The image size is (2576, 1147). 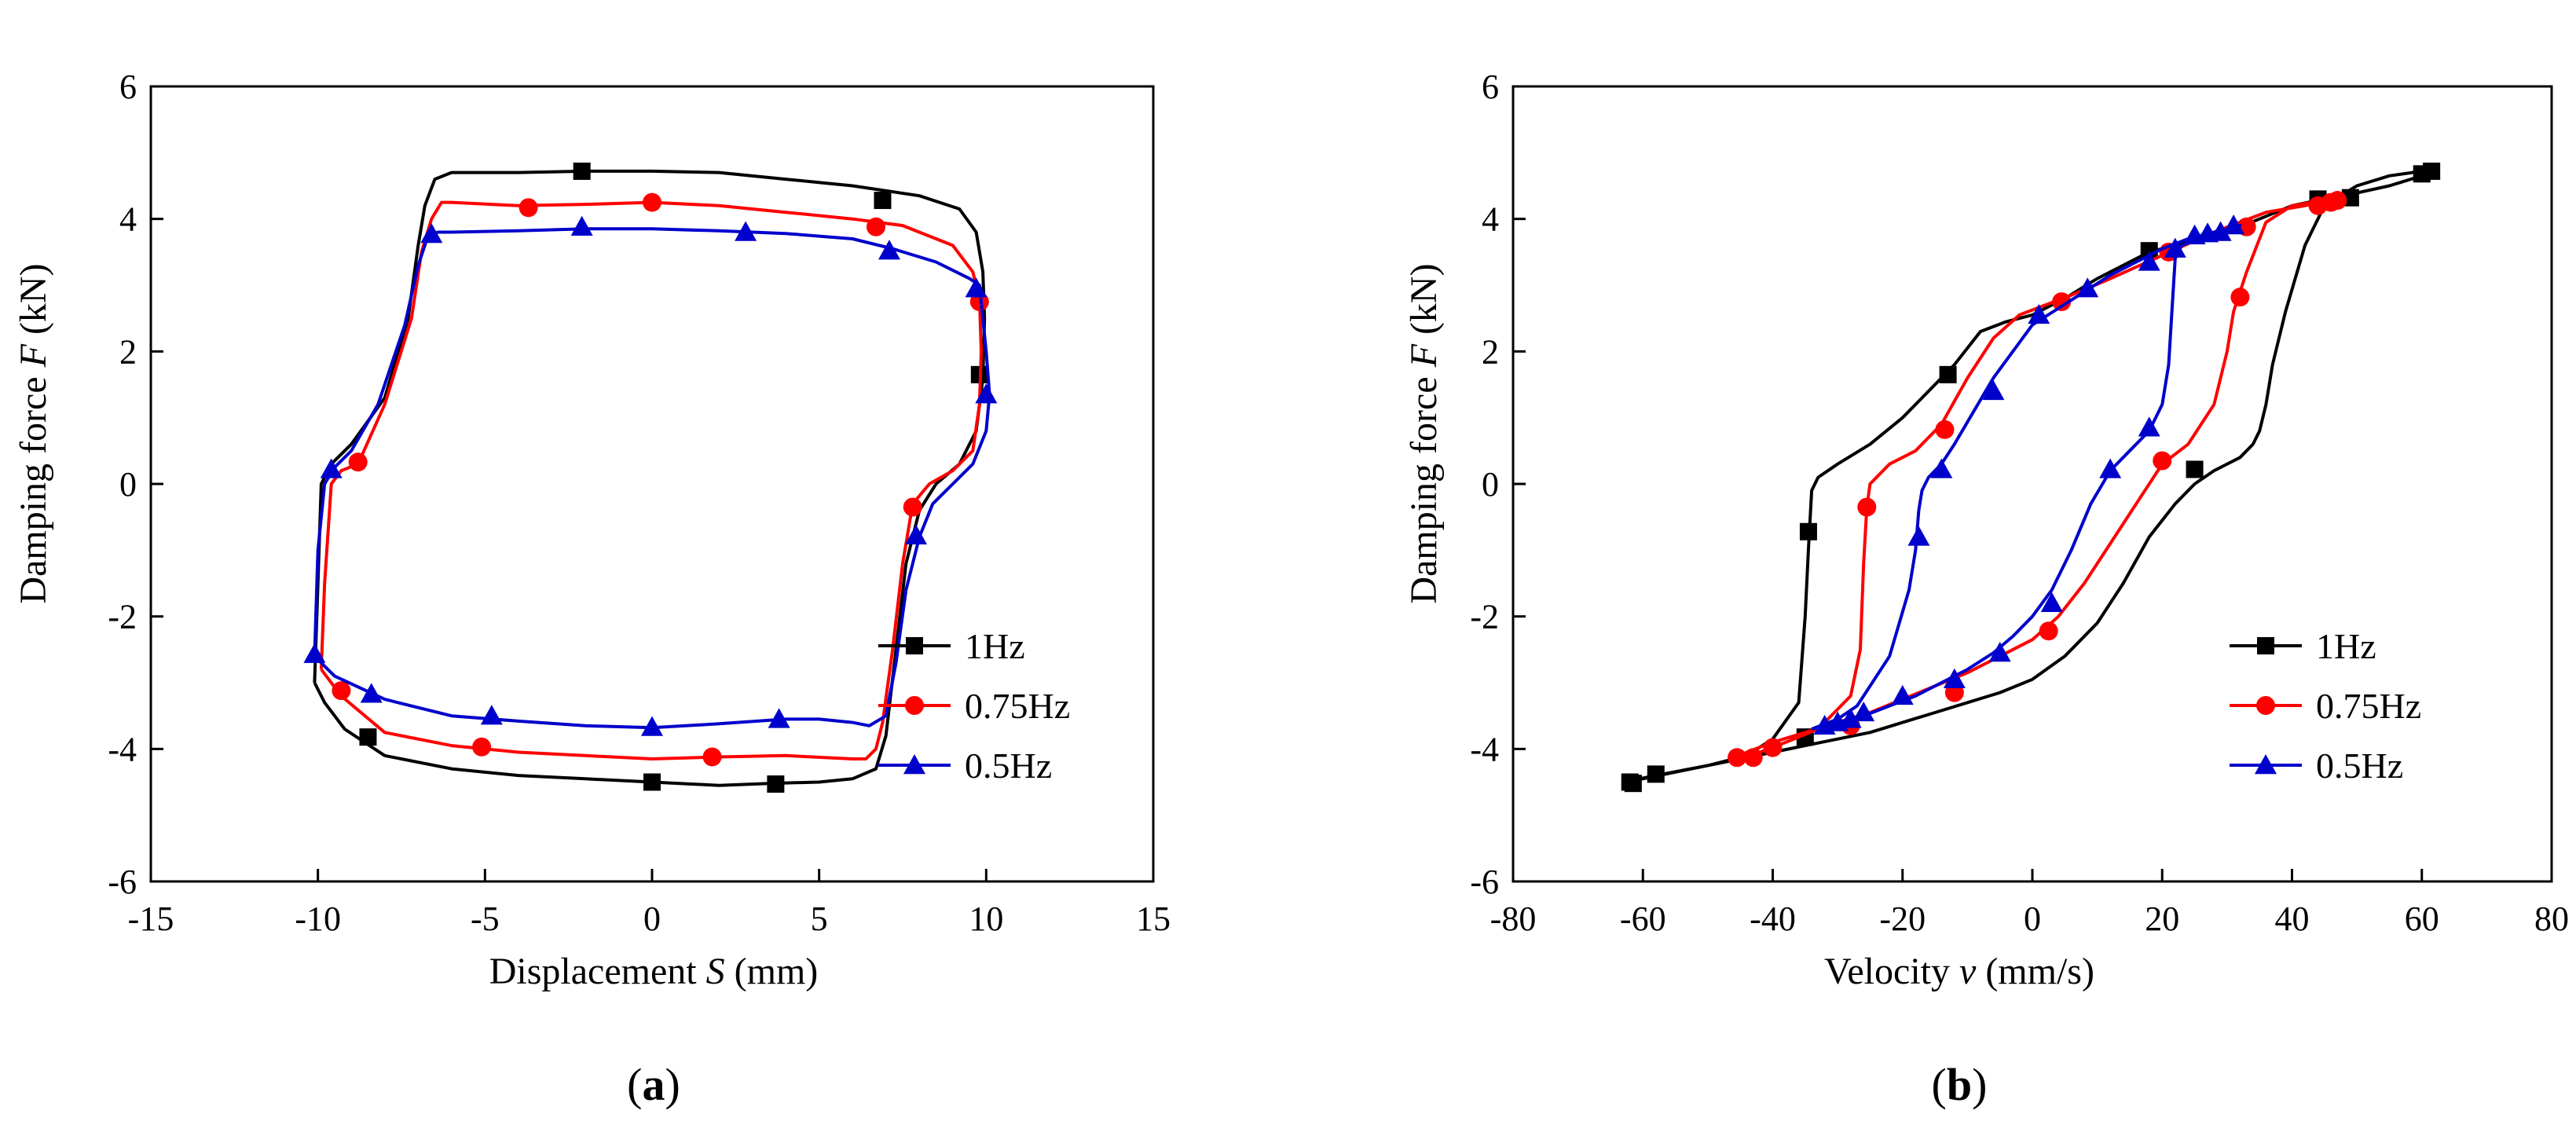 I want to click on panel-a-x-tick-label: 10, so click(x=986, y=919).